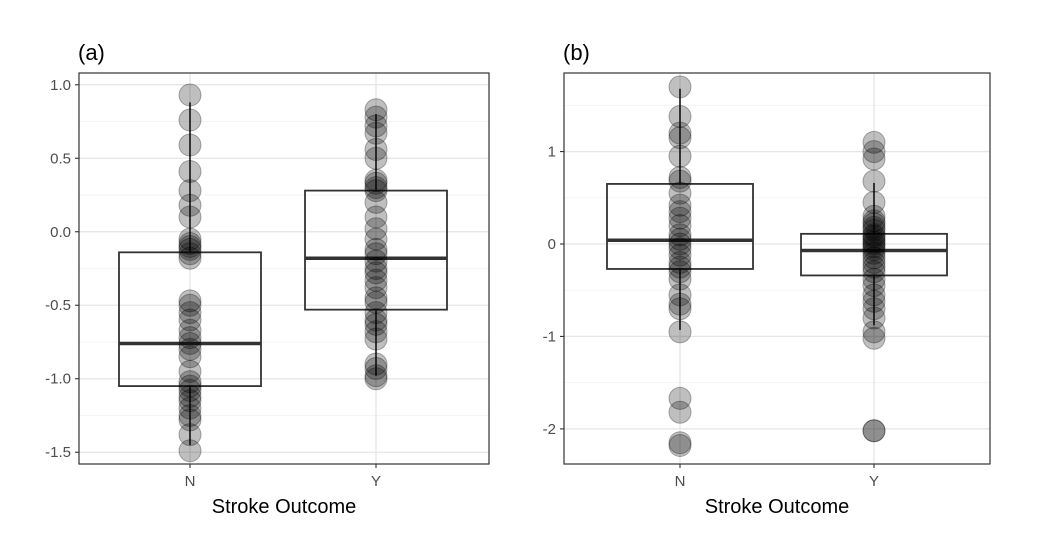 Image resolution: width=1046 pixels, height=540 pixels. Describe the element at coordinates (549, 429) in the screenshot. I see `y-tick-label: -2` at that location.